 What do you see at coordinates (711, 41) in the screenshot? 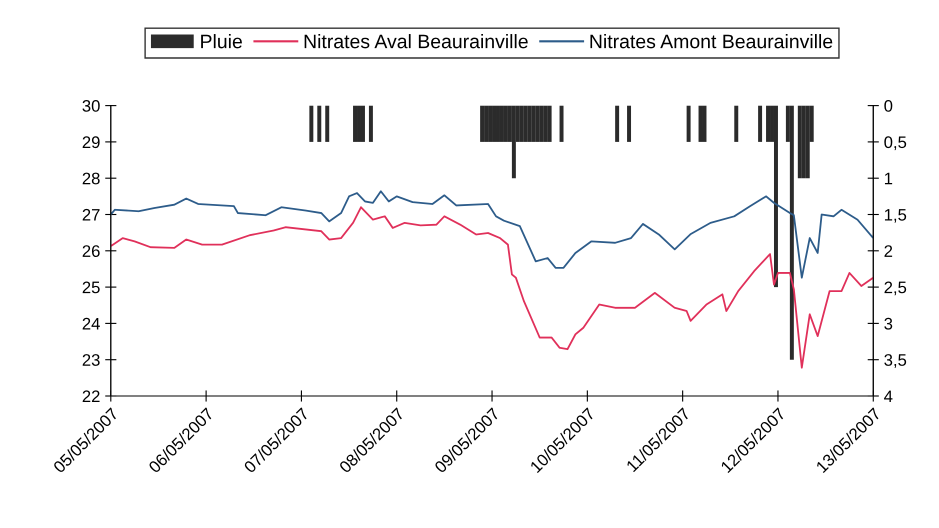
I see `legend-label: Nitrates Amont Beaurainville` at bounding box center [711, 41].